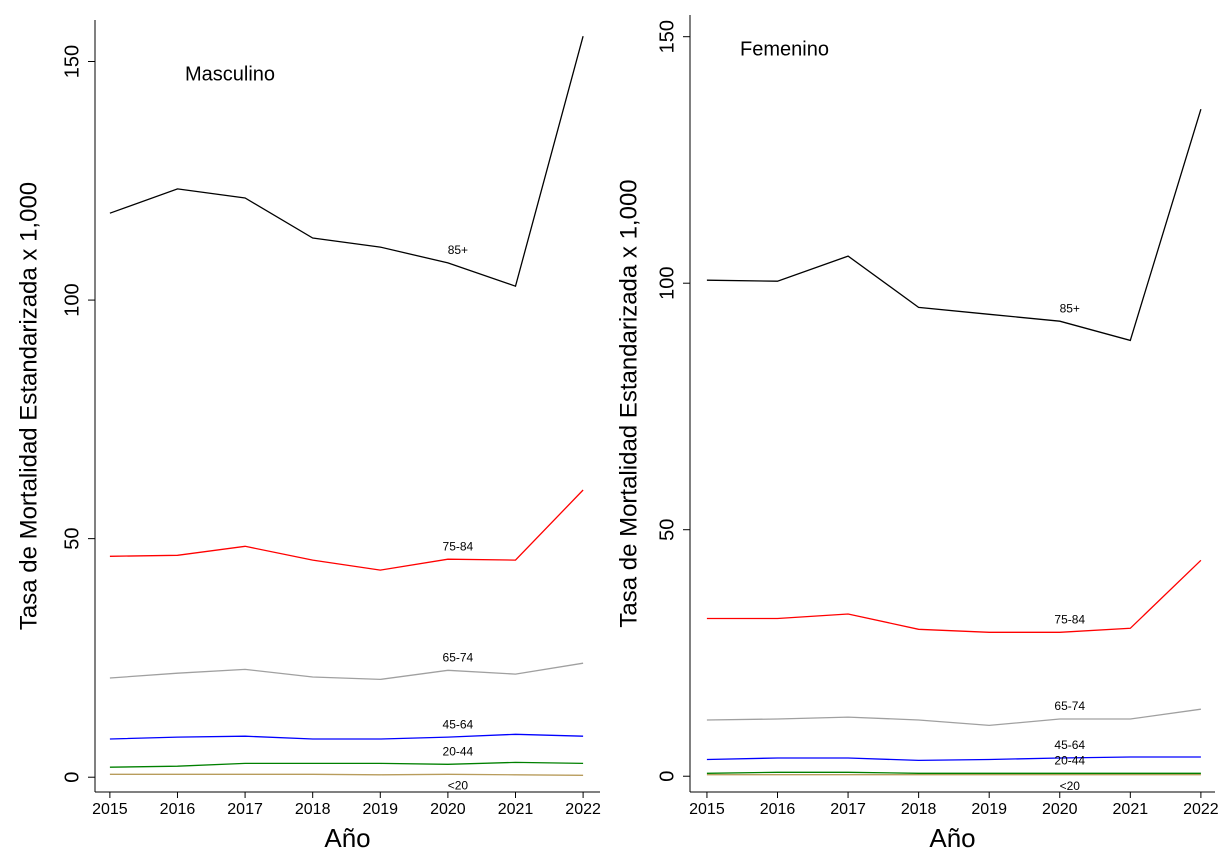 Image resolution: width=1224 pixels, height=852 pixels. I want to click on panel-title: Femenino, so click(784, 49).